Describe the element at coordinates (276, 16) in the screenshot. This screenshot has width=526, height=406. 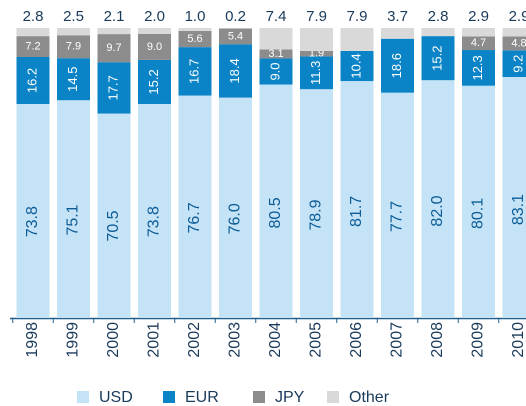
I see `value-label: 7.4` at that location.